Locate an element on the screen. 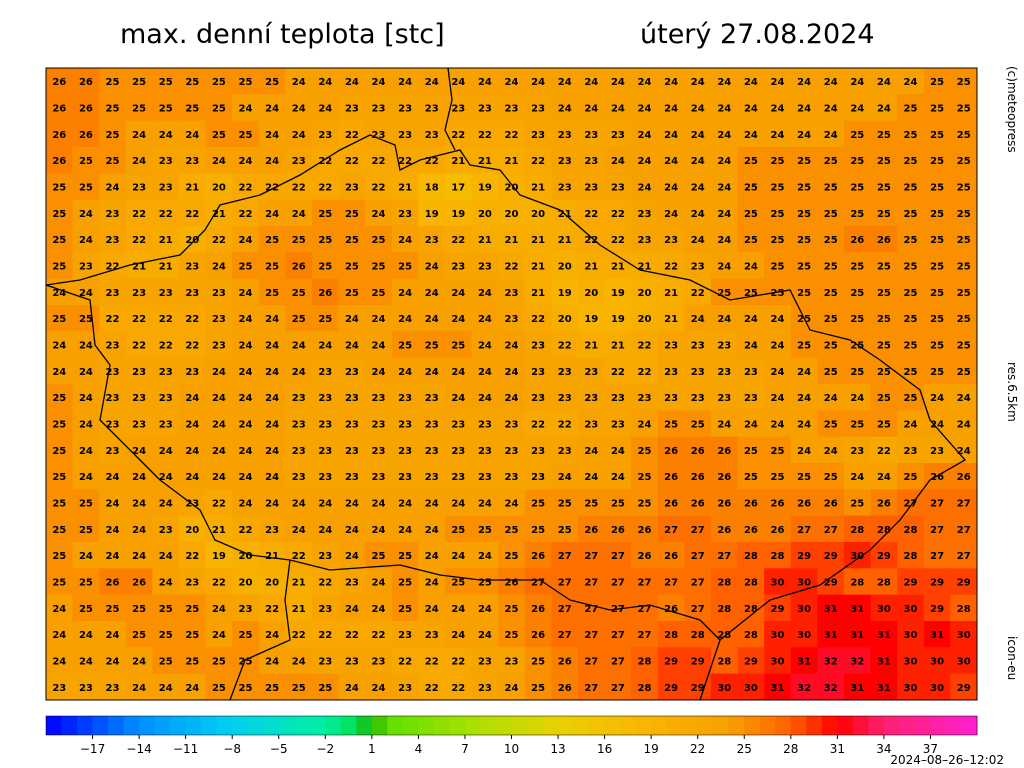 The height and width of the screenshot is (768, 1024). cell-value: 31 is located at coordinates (831, 635).